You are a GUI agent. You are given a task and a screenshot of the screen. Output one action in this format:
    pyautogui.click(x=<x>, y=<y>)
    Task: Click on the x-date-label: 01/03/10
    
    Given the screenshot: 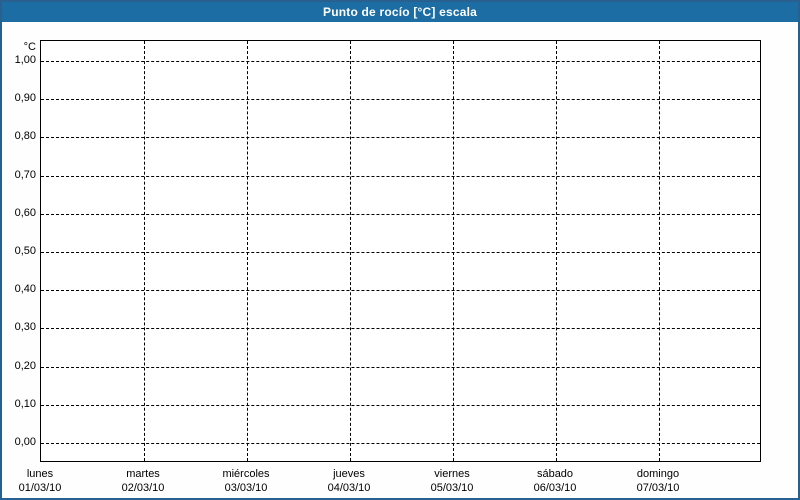 What is the action you would take?
    pyautogui.click(x=40, y=488)
    